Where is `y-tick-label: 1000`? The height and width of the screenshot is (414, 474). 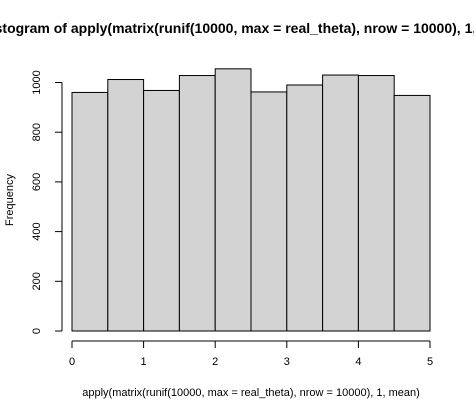 y-tick-label: 1000 is located at coordinates (37, 82).